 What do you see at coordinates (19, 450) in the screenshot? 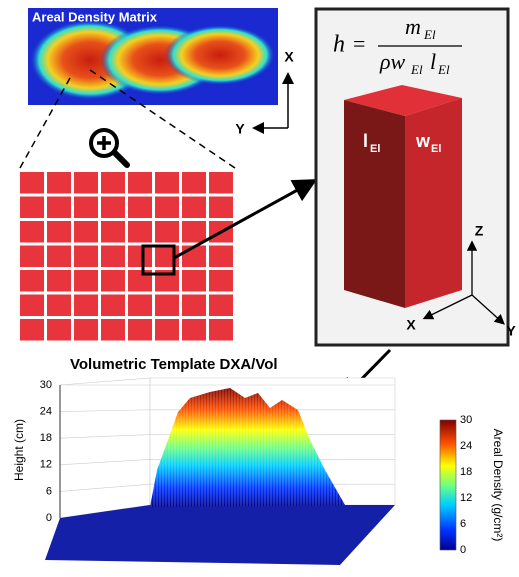
I see `y-label: Height (cm)` at bounding box center [19, 450].